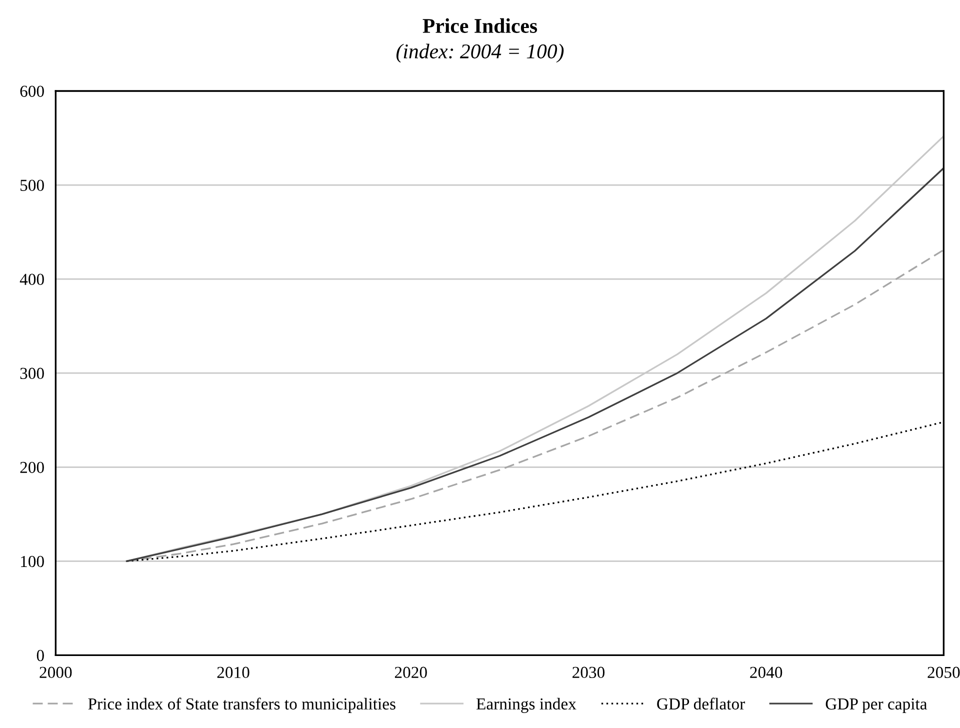 This screenshot has height=728, width=960. I want to click on legend-label: Earnings index, so click(526, 705).